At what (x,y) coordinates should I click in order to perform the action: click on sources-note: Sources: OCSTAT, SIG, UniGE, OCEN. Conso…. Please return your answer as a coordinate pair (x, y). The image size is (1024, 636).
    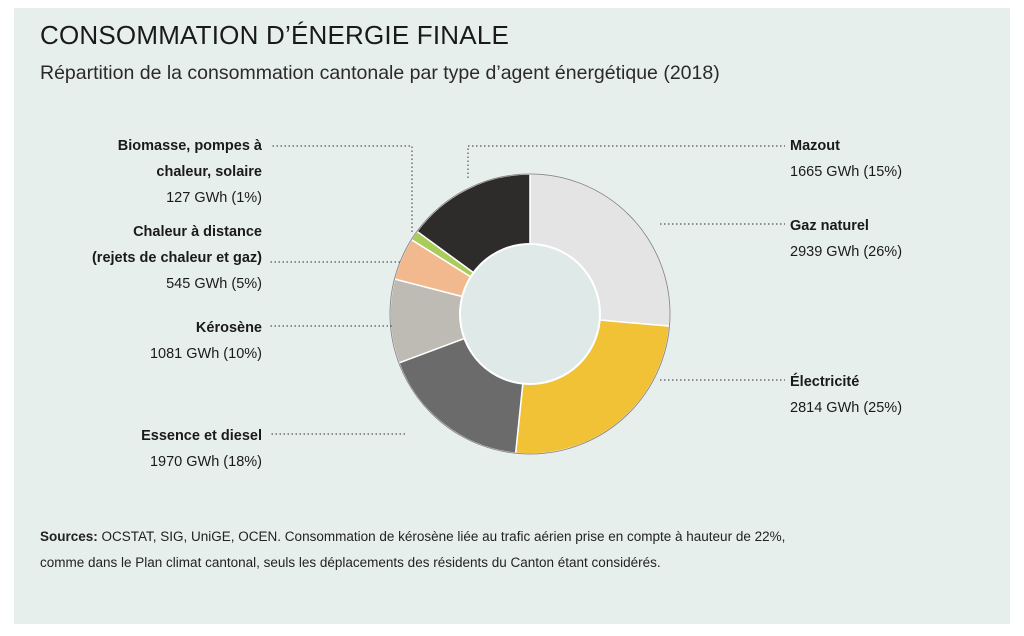
    Looking at the image, I should click on (490, 550).